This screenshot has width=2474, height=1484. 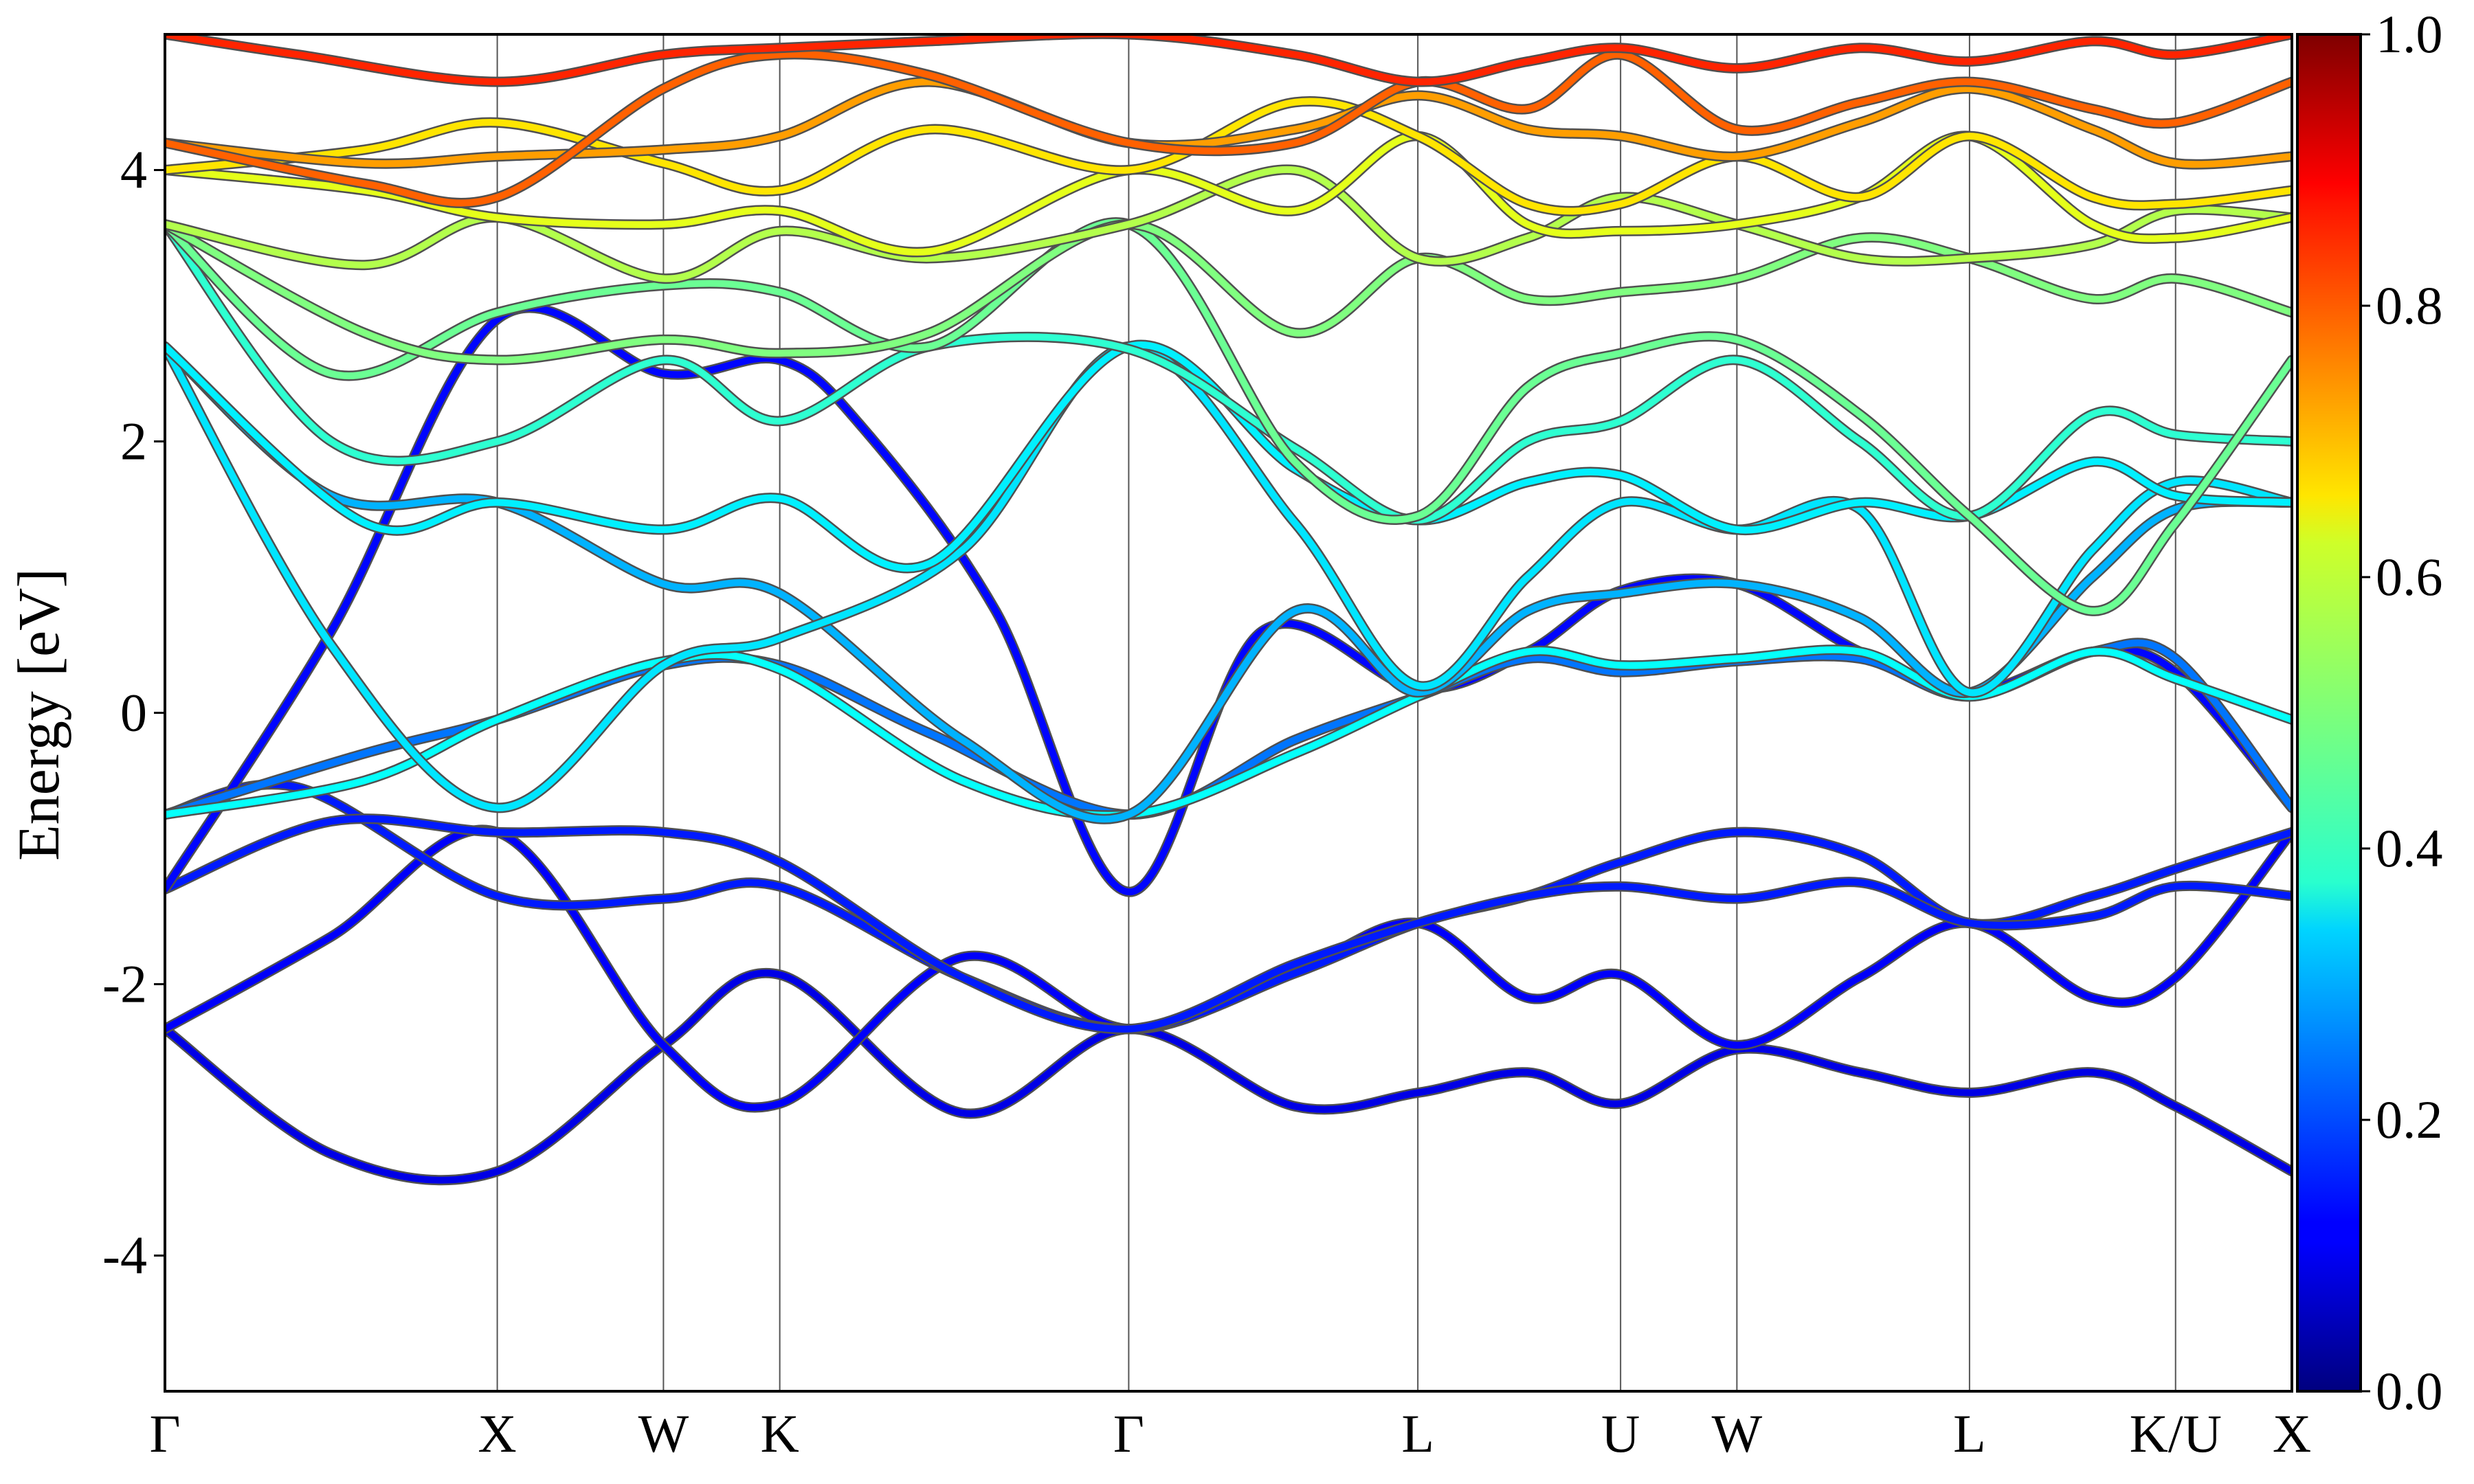 What do you see at coordinates (124, 984) in the screenshot?
I see `y-tick-label: -2` at bounding box center [124, 984].